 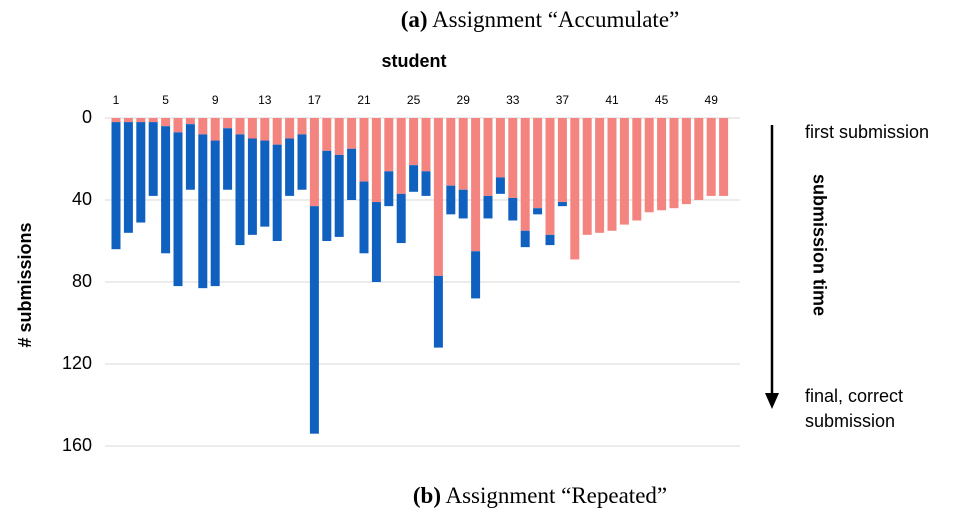 What do you see at coordinates (556, 495) in the screenshot?
I see `caption-text: Assignment “Repeated”` at bounding box center [556, 495].